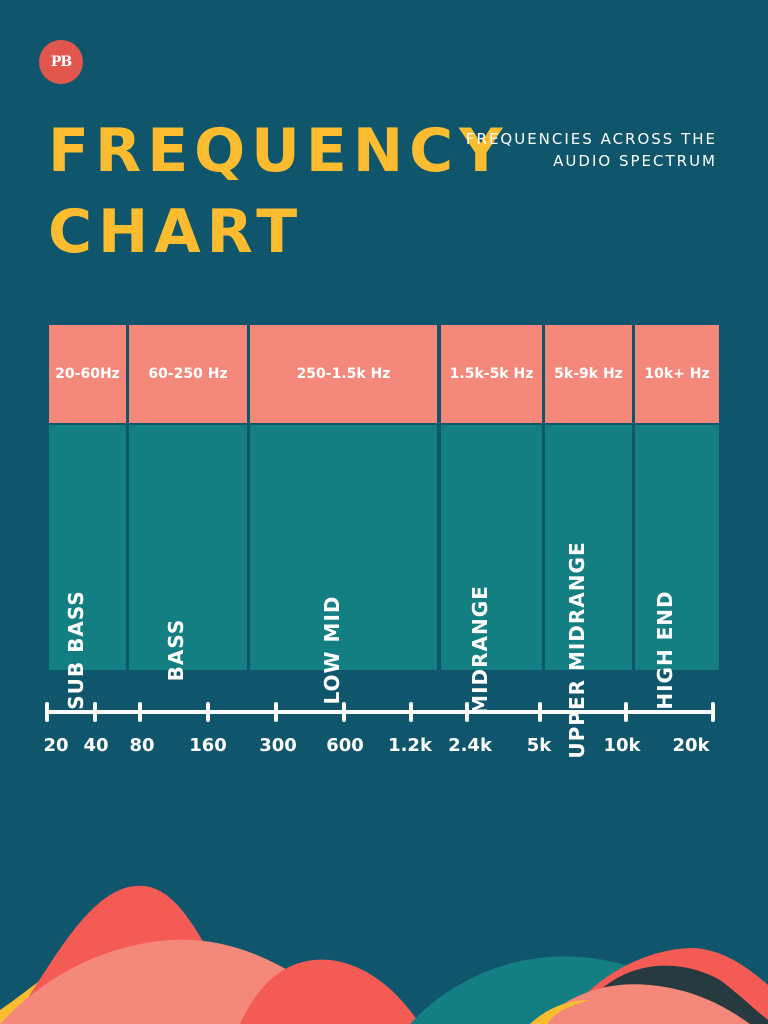 This screenshot has height=1024, width=768. Describe the element at coordinates (278, 151) in the screenshot. I see `title-line-1: FREQUENCY` at that location.